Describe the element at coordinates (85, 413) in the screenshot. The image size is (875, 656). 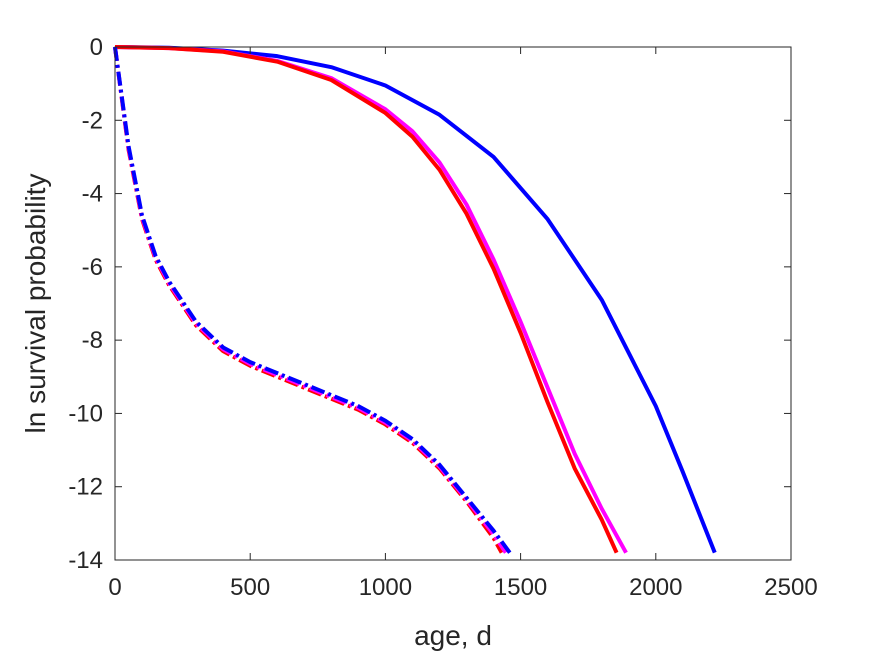
I see `y-tick-label: -10` at that location.